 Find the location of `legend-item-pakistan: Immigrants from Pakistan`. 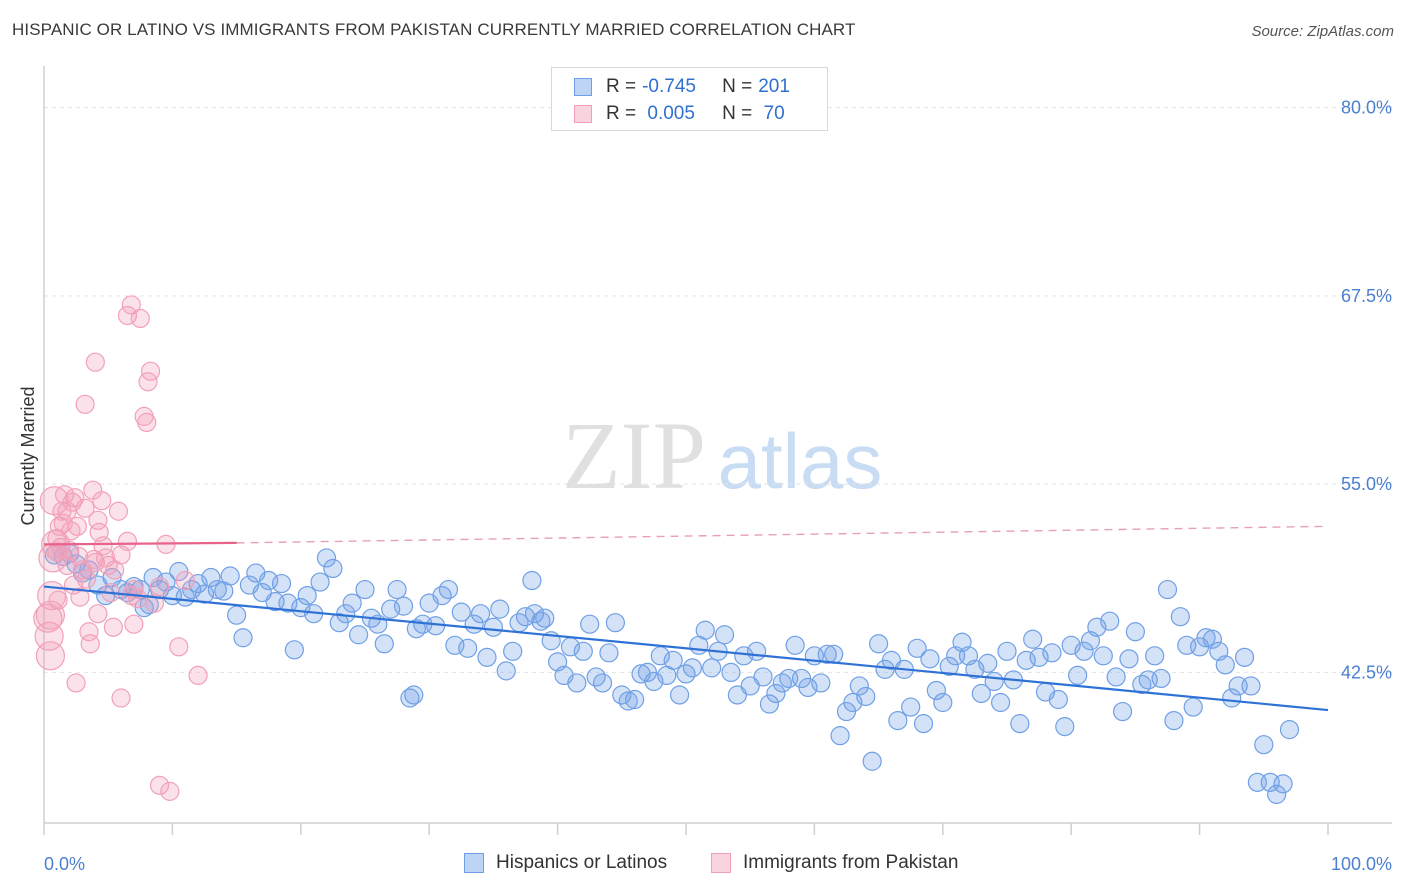

legend-item-pakistan: Immigrants from Pakistan is located at coordinates (834, 863).